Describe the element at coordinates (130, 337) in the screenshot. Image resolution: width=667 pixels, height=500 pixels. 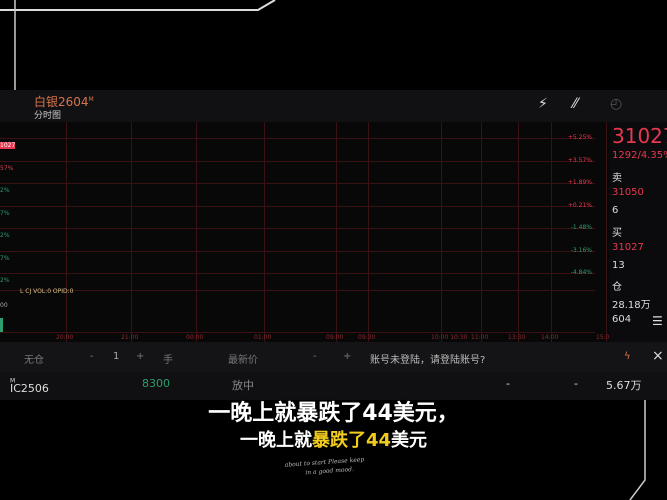
I see `time-axis-label: 21:00` at that location.